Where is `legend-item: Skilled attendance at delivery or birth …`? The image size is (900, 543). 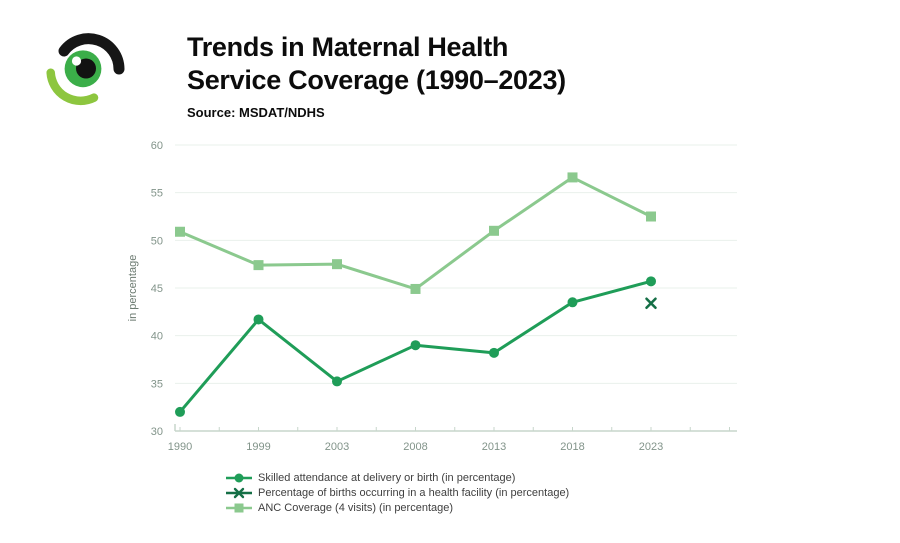
legend-item: Skilled attendance at delivery or birth … is located at coordinates (397, 478).